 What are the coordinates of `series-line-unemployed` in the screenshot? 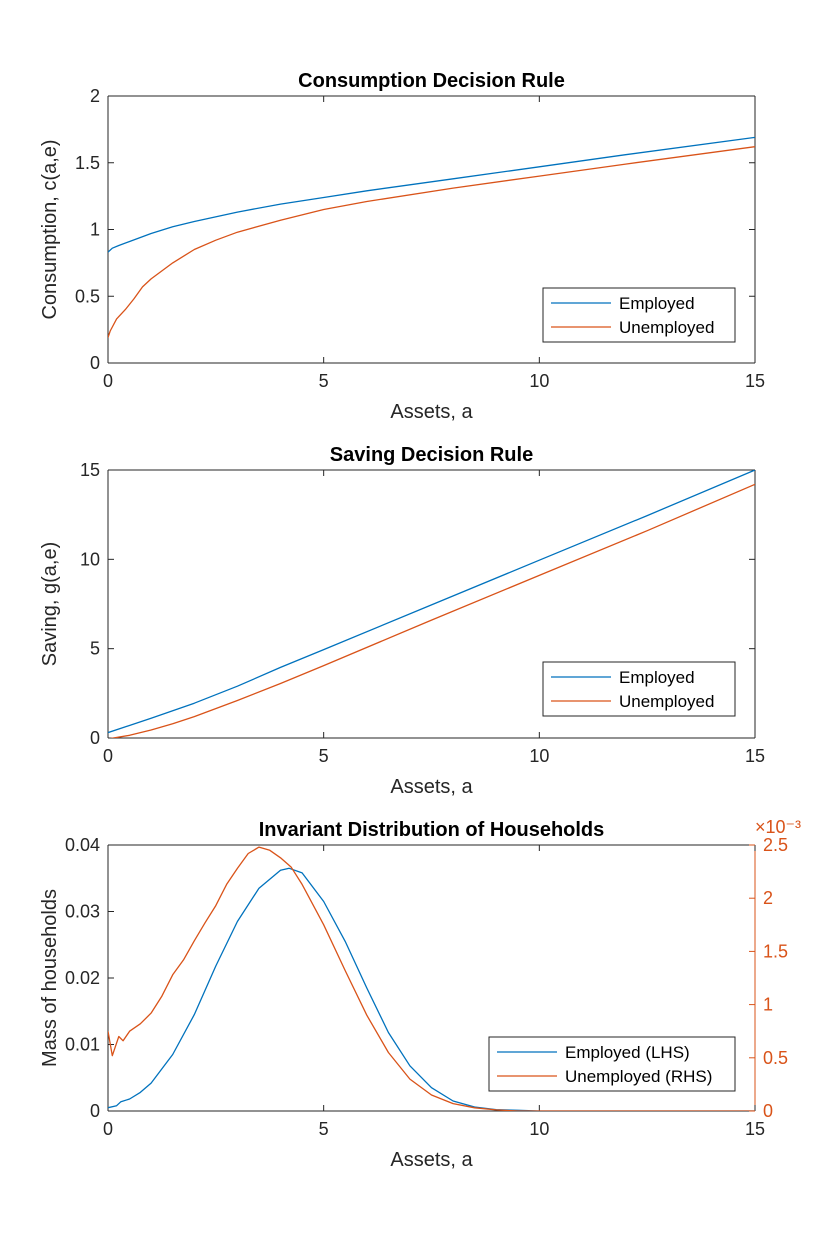 It's located at (431, 242).